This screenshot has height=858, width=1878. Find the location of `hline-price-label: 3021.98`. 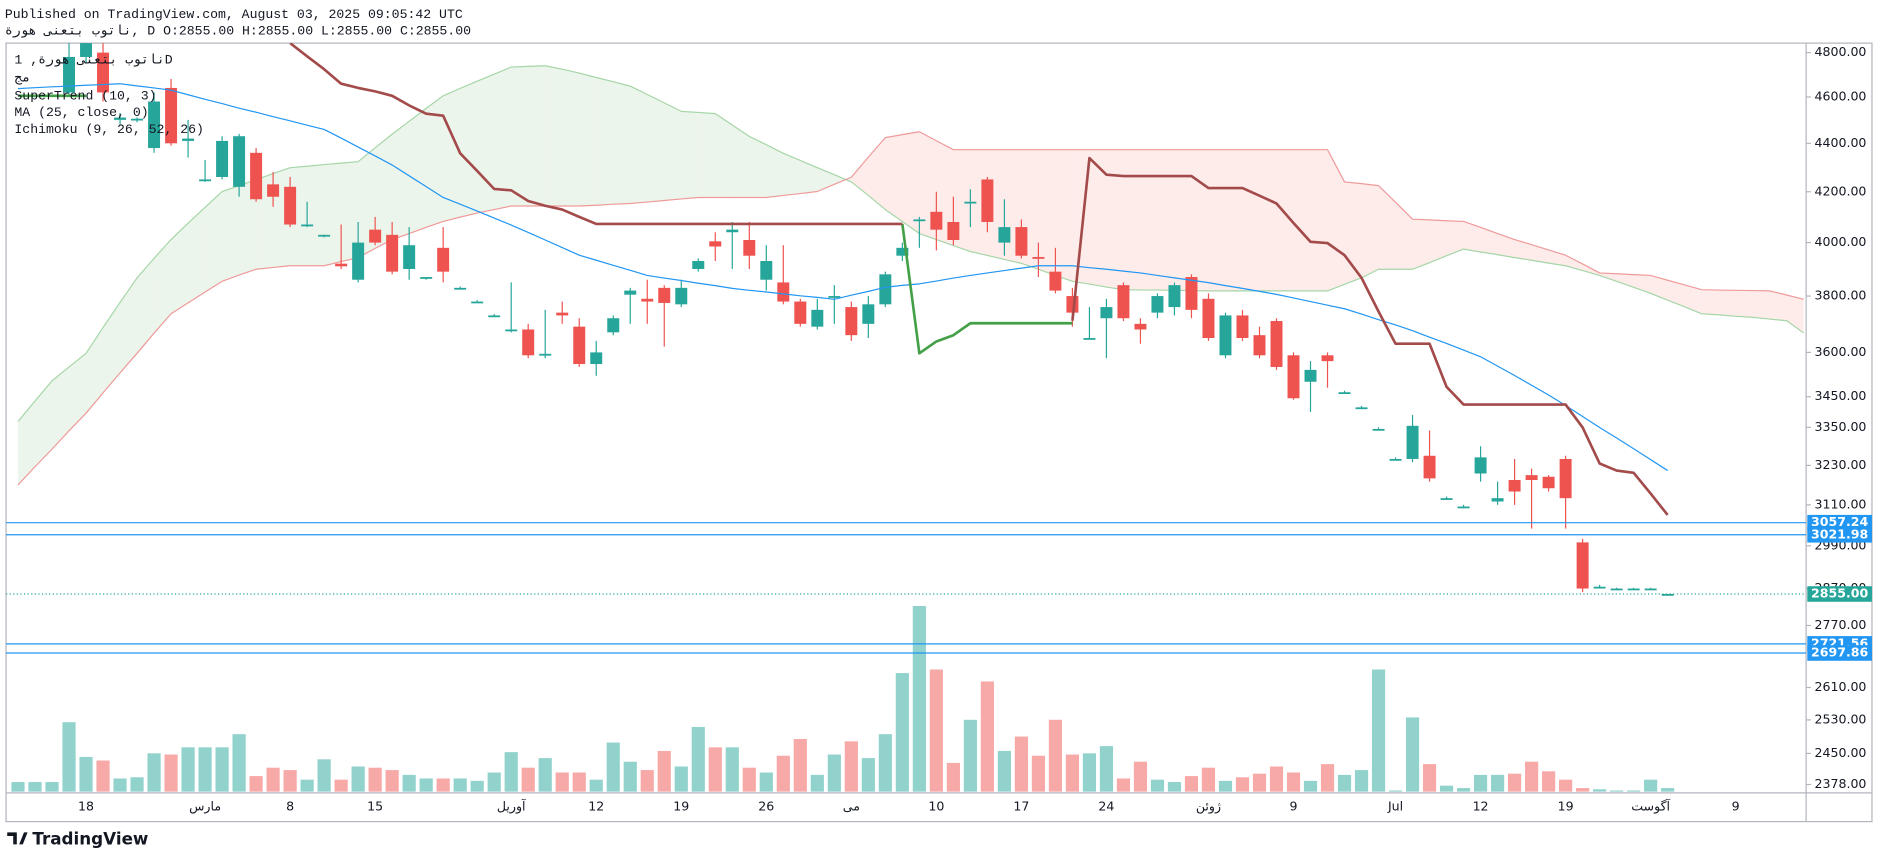

hline-price-label: 3021.98 is located at coordinates (1839, 533).